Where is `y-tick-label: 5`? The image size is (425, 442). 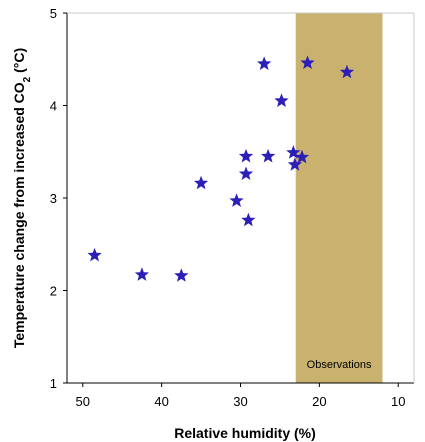 y-tick-label: 5 is located at coordinates (53, 13).